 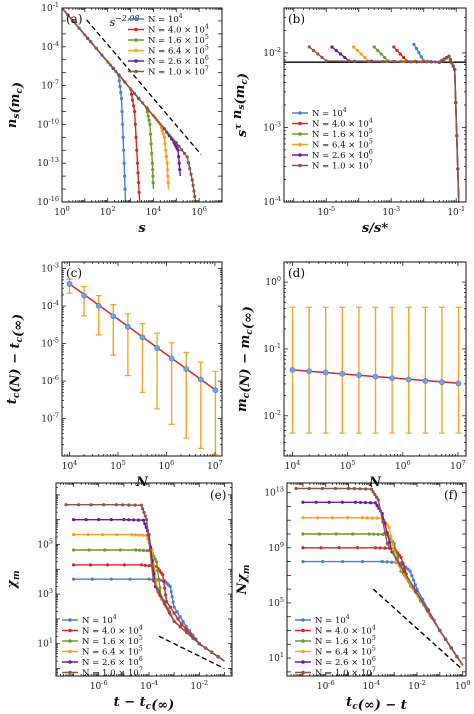 What do you see at coordinates (372, 685) in the screenshot?
I see `x-tick-label: 10⁻⁴` at bounding box center [372, 685].